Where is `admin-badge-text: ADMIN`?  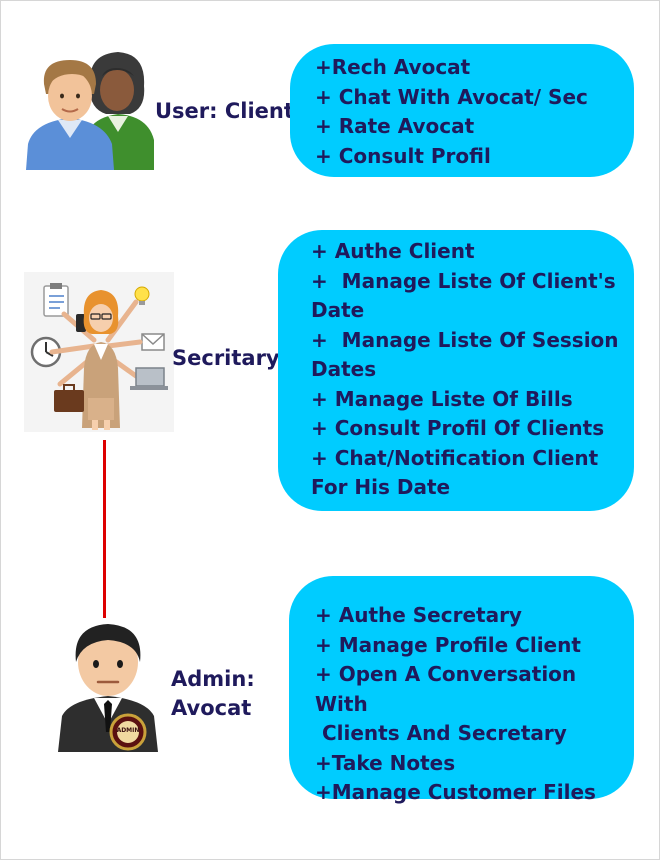
admin-badge-text: ADMIN is located at coordinates (128, 730).